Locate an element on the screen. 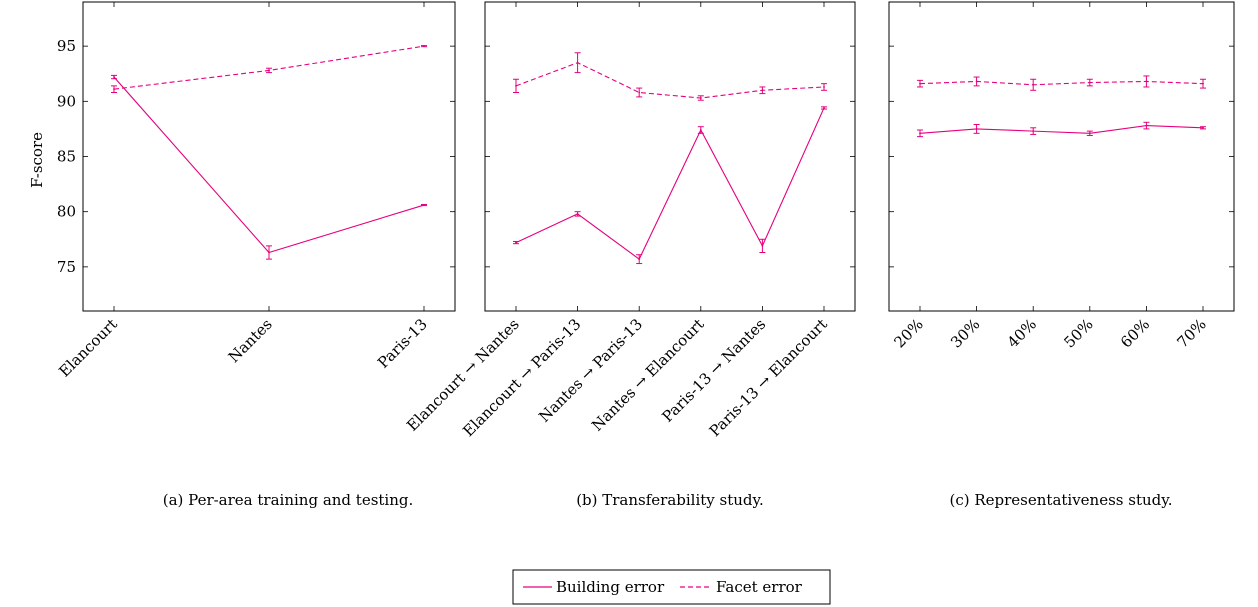 The width and height of the screenshot is (1258, 607). legend-frame is located at coordinates (671, 587).